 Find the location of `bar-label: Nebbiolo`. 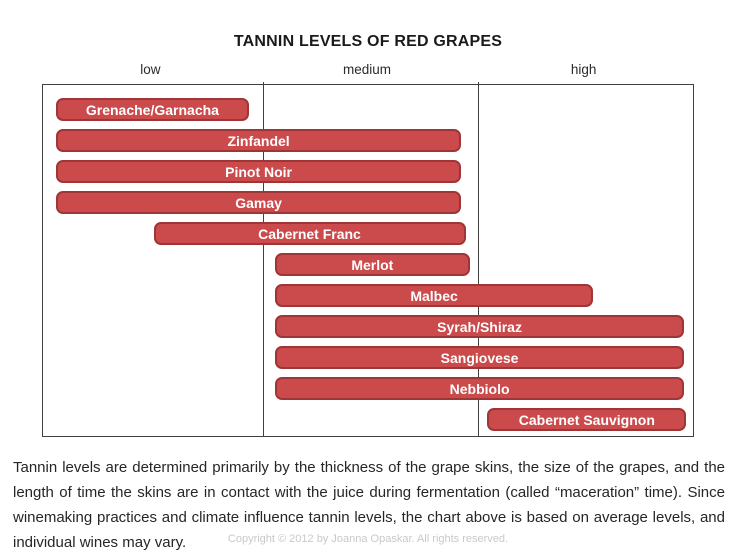

bar-label: Nebbiolo is located at coordinates (479, 388).